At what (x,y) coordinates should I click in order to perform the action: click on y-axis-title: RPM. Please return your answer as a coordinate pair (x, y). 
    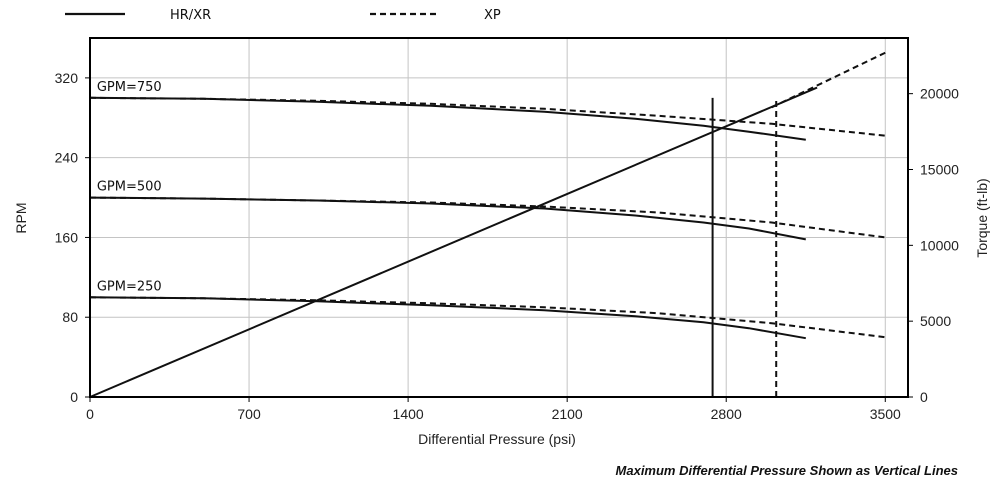
    Looking at the image, I should click on (21, 217).